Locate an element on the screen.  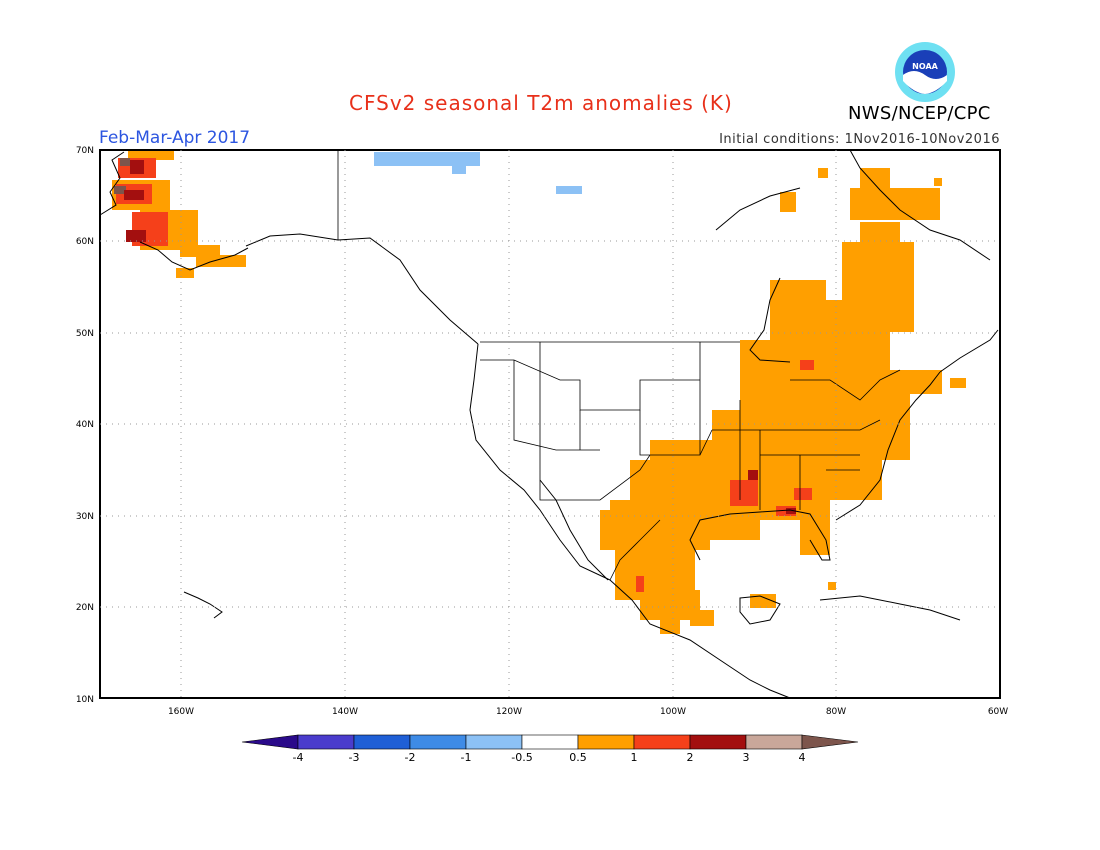
colorbar-labels: -4 -3 -2 -1 -0.5 0.5 1 2 3 4 is located at coordinates (549, 757).